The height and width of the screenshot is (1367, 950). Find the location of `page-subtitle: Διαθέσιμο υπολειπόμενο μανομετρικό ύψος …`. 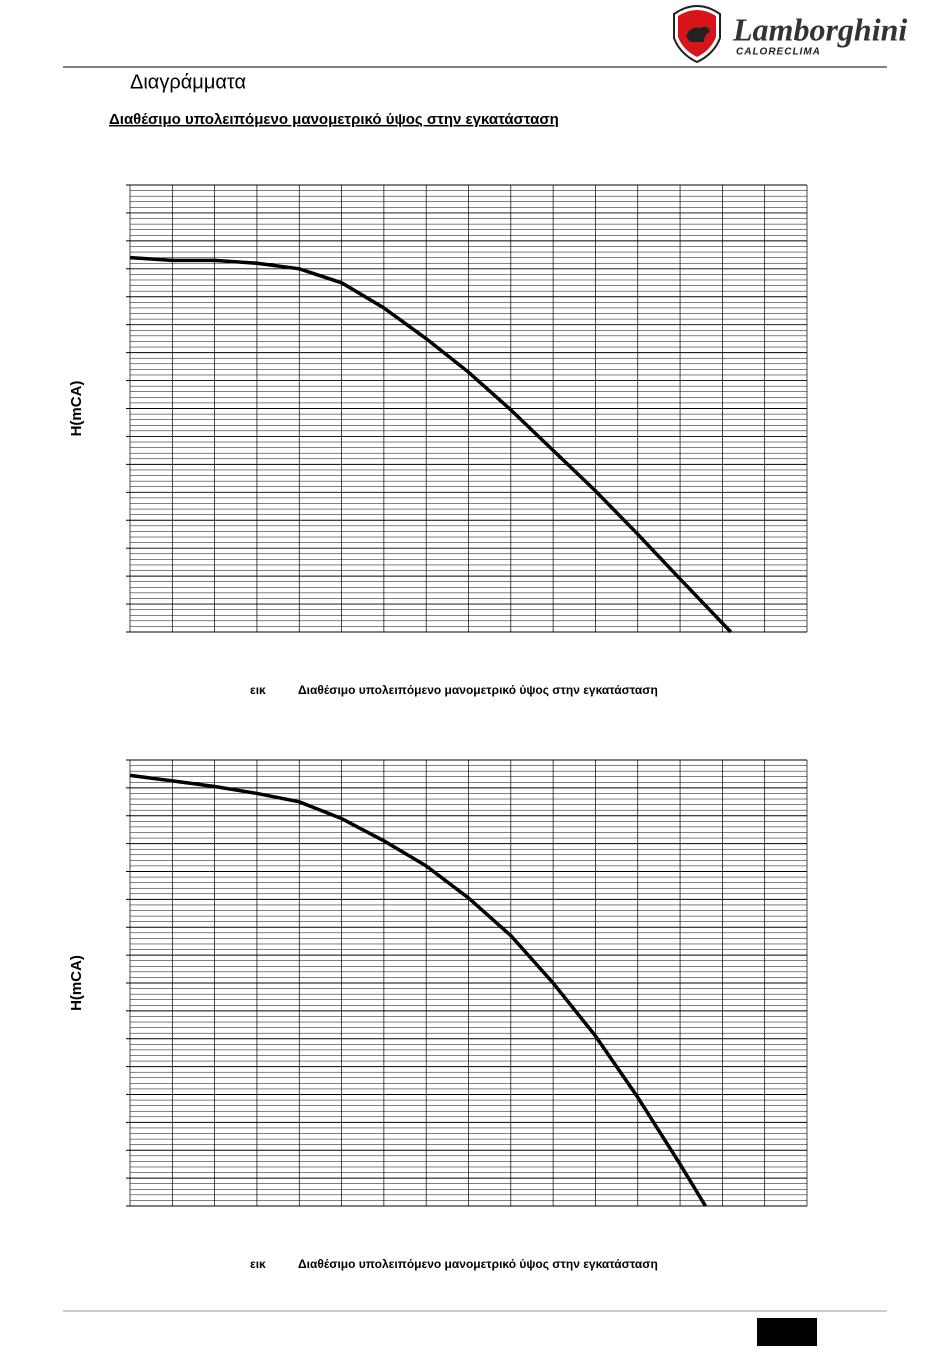

page-subtitle: Διαθέσιμο υπολειπόμενο μανομετρικό ύψος … is located at coordinates (334, 119).